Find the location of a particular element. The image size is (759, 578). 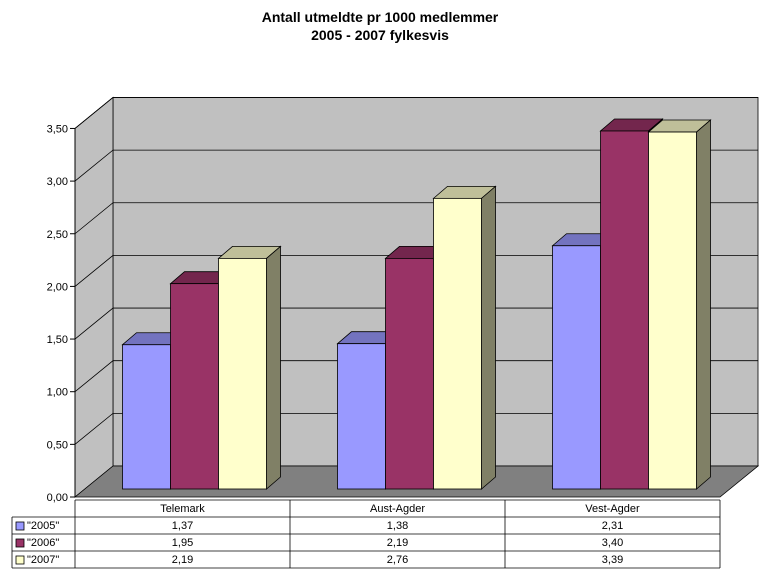

y-tick-label: 1,00 is located at coordinates (57, 393).